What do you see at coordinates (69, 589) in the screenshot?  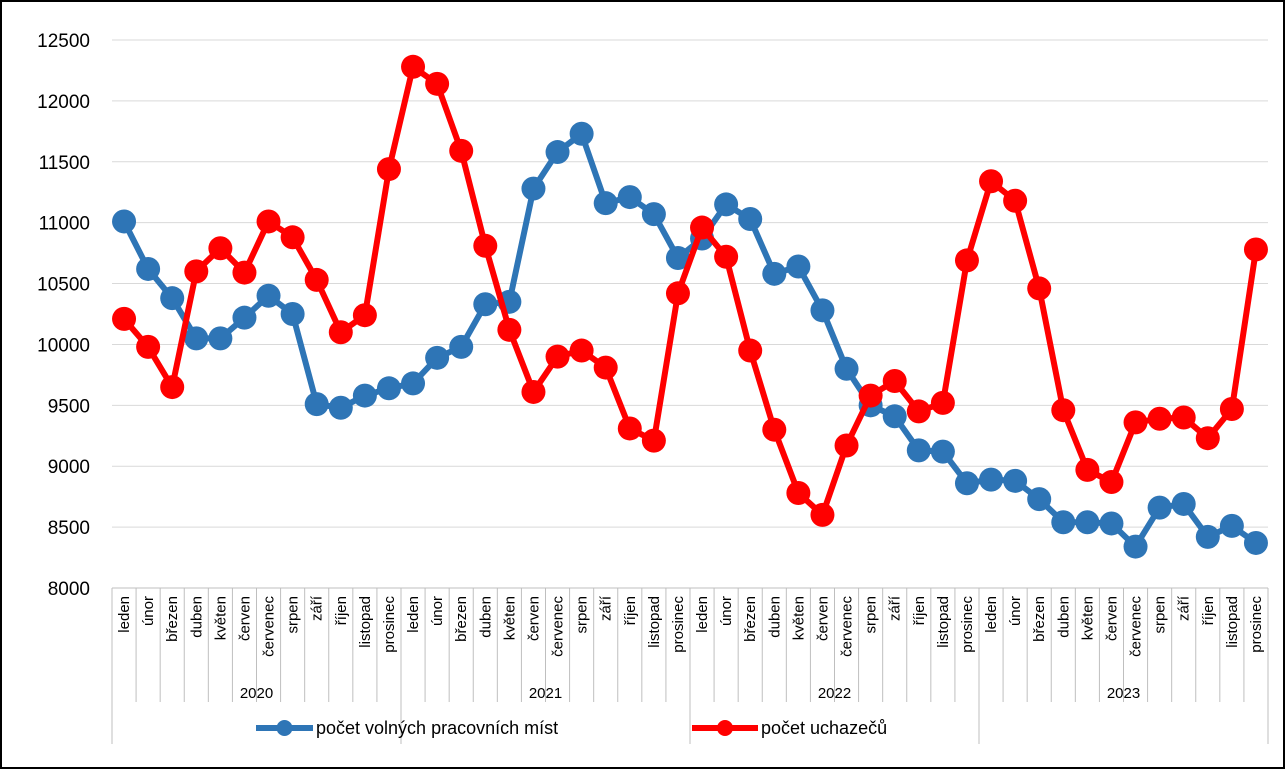 I see `y-tick-label: 8000` at bounding box center [69, 589].